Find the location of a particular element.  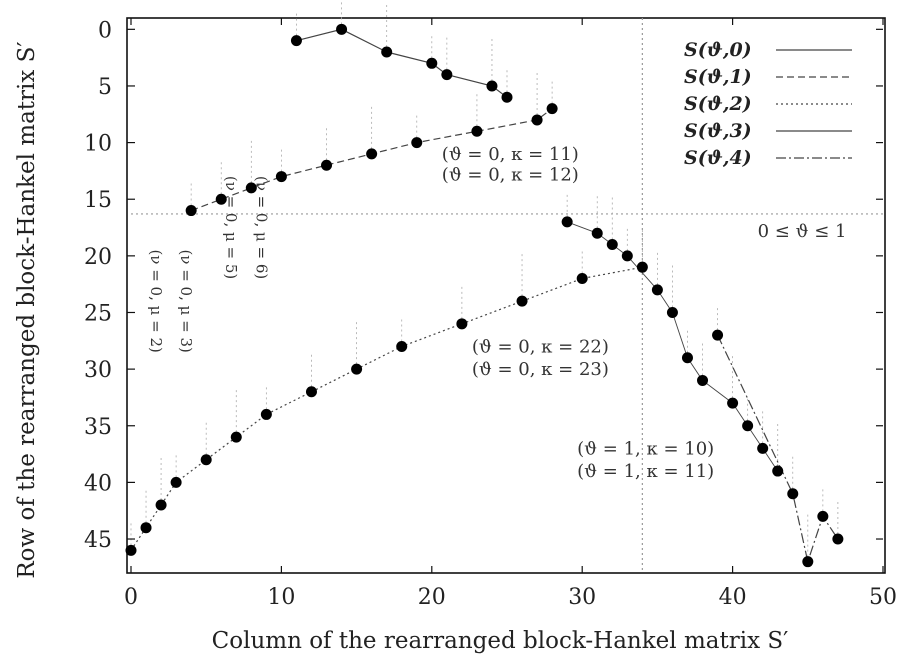

legend-label-4: S(ϑ,4) is located at coordinates (718, 158).